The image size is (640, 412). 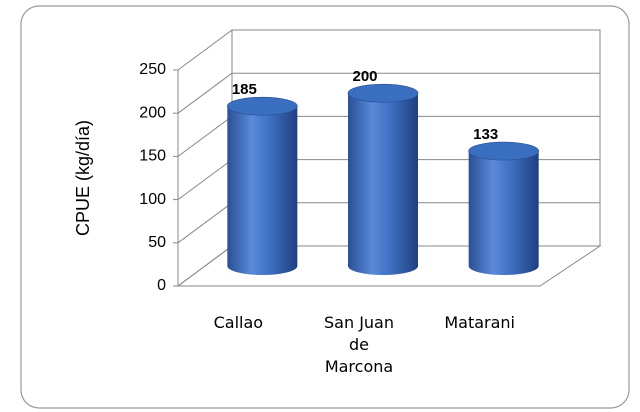 What do you see at coordinates (485, 134) in the screenshot?
I see `value-label: 133` at bounding box center [485, 134].